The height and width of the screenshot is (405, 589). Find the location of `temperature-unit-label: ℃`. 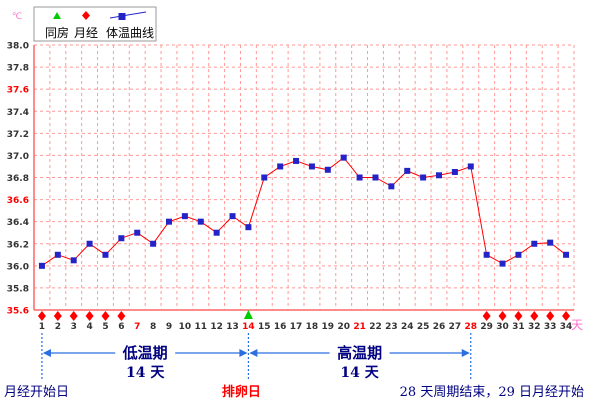

temperature-unit-label: ℃ is located at coordinates (17, 17).